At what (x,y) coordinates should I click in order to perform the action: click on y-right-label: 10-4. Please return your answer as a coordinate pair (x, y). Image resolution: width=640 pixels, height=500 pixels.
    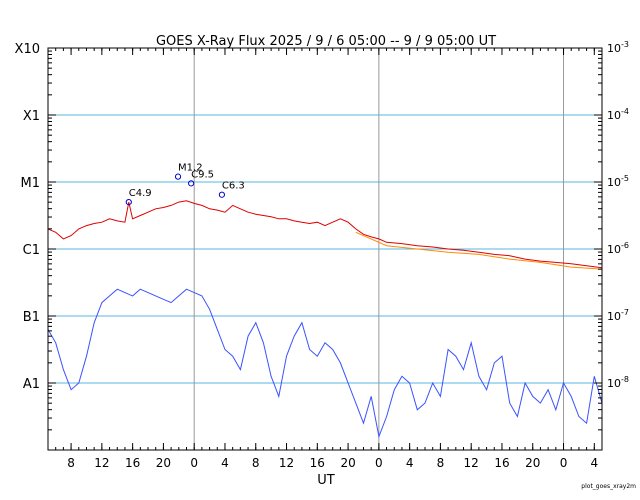
    Looking at the image, I should click on (618, 114).